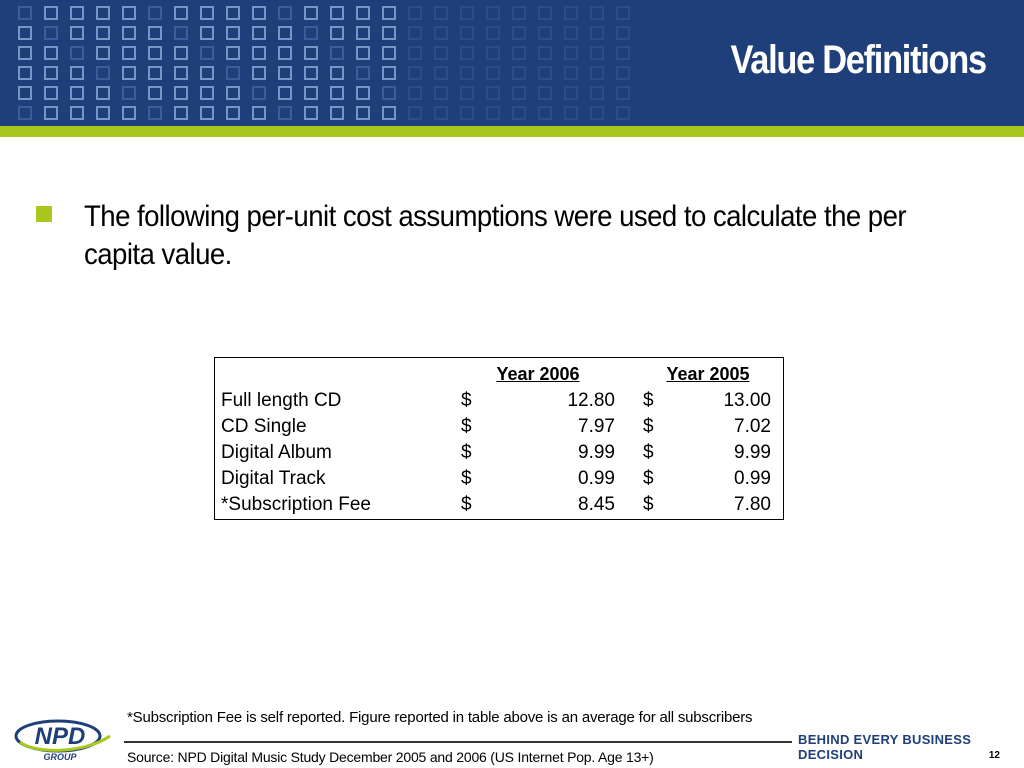 The width and height of the screenshot is (1024, 768). What do you see at coordinates (499, 507) in the screenshot?
I see `table-row: *Subscription Fee $ 8.45 $ 7.80` at bounding box center [499, 507].